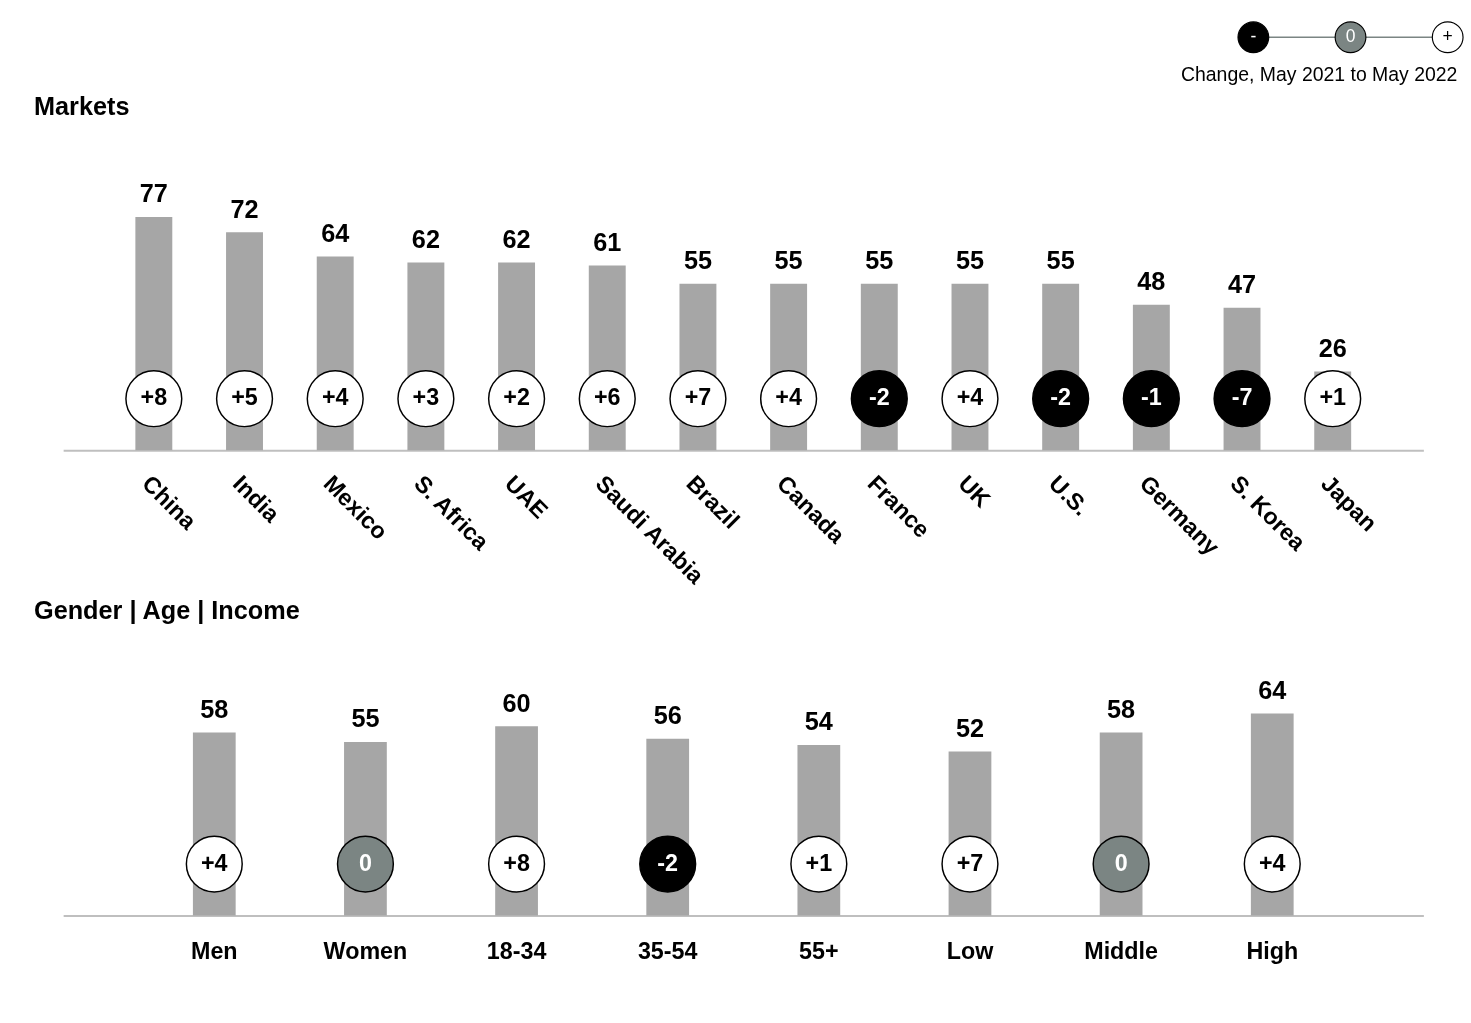 The height and width of the screenshot is (1023, 1471). I want to click on data-label: 61, so click(607, 241).